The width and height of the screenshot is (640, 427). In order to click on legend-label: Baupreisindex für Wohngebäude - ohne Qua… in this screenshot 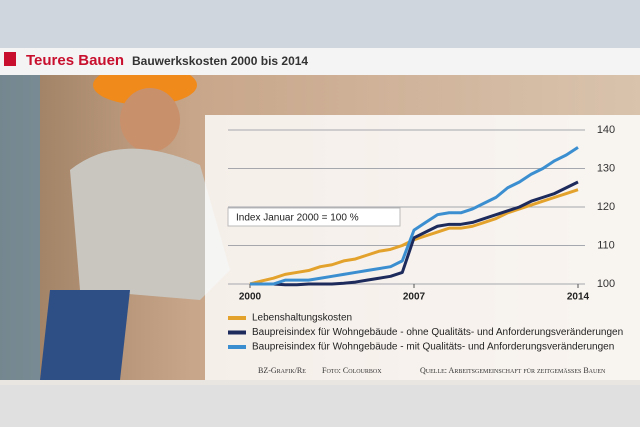, I will do `click(437, 332)`.